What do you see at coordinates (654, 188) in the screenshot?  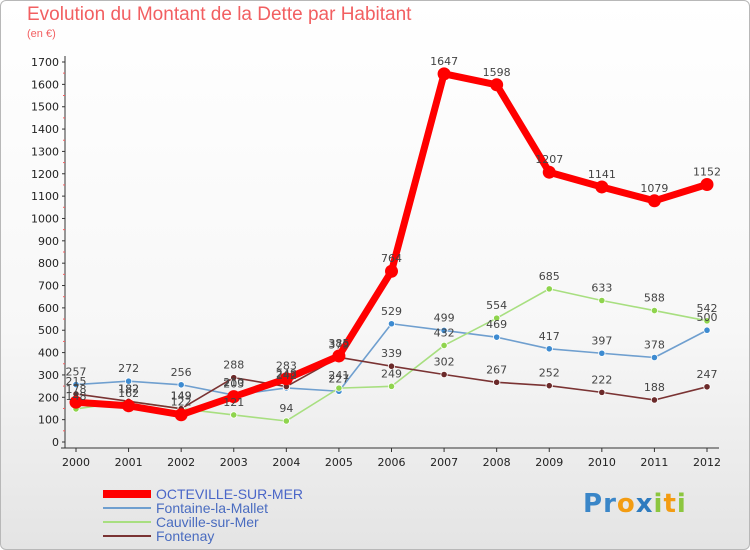 I see `data-label: 1079` at bounding box center [654, 188].